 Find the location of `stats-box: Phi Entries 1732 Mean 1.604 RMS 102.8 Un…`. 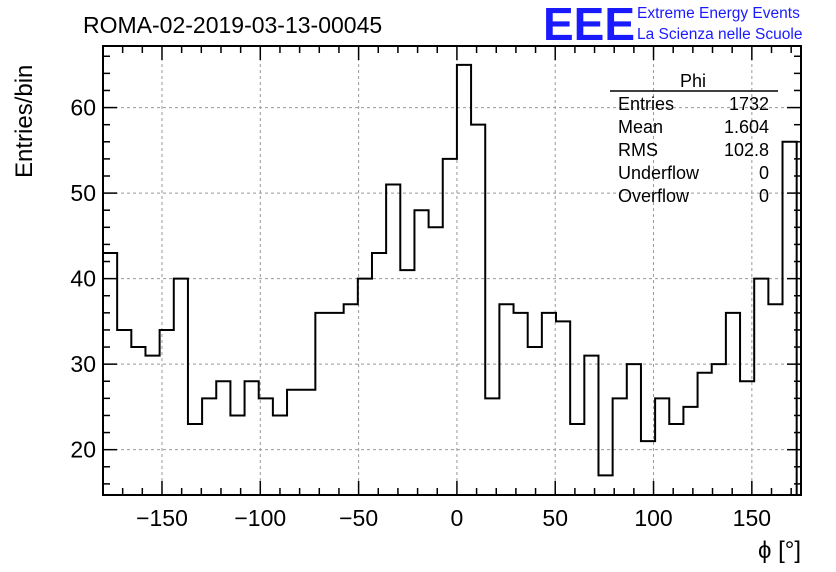

stats-box: Phi Entries 1732 Mean 1.604 RMS 102.8 Un… is located at coordinates (694, 138).